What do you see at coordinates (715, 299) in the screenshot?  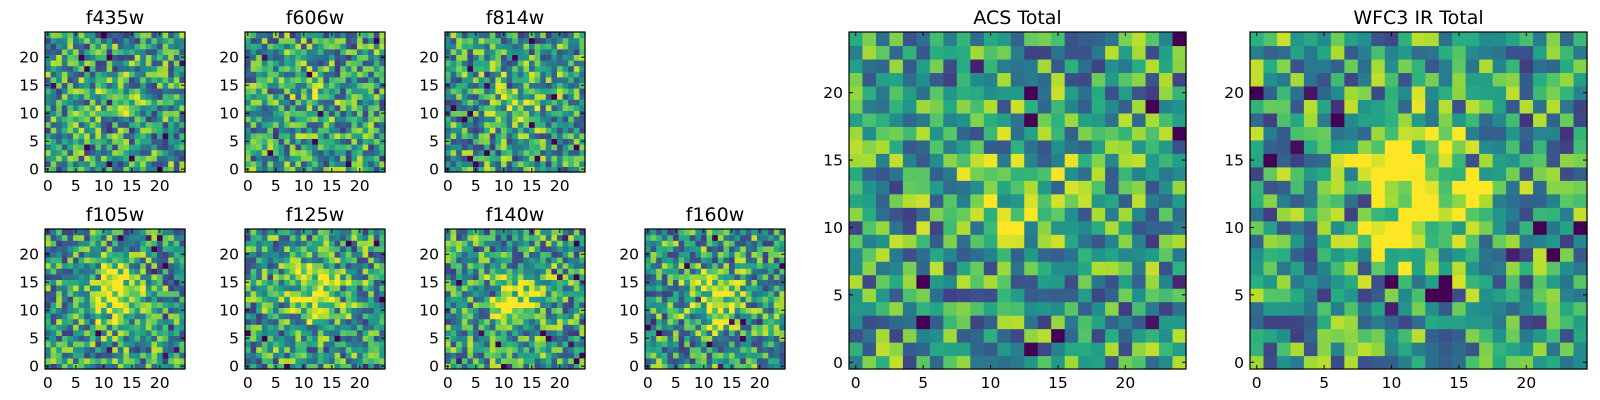 I see `axes-frame` at bounding box center [715, 299].